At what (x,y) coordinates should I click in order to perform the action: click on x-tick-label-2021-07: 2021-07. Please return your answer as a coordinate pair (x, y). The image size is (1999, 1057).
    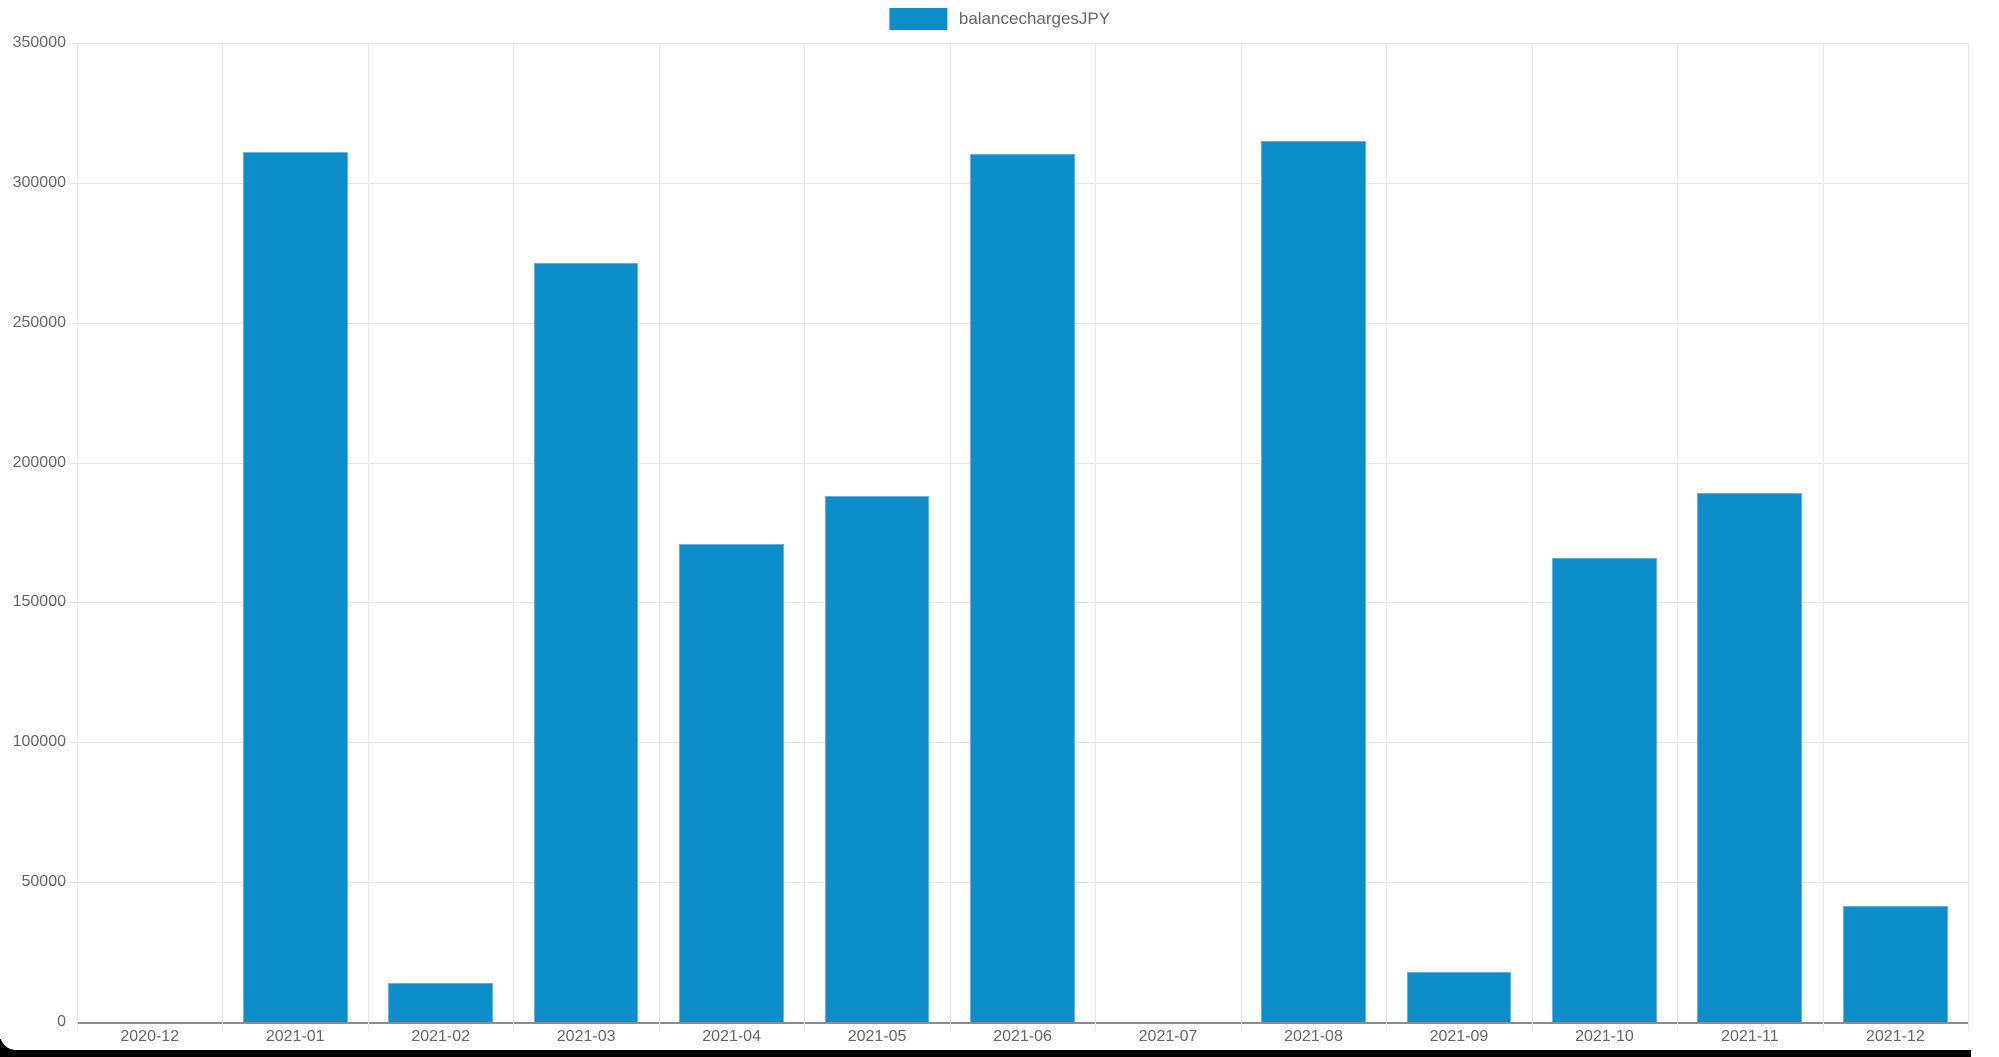
    Looking at the image, I should click on (1168, 1036).